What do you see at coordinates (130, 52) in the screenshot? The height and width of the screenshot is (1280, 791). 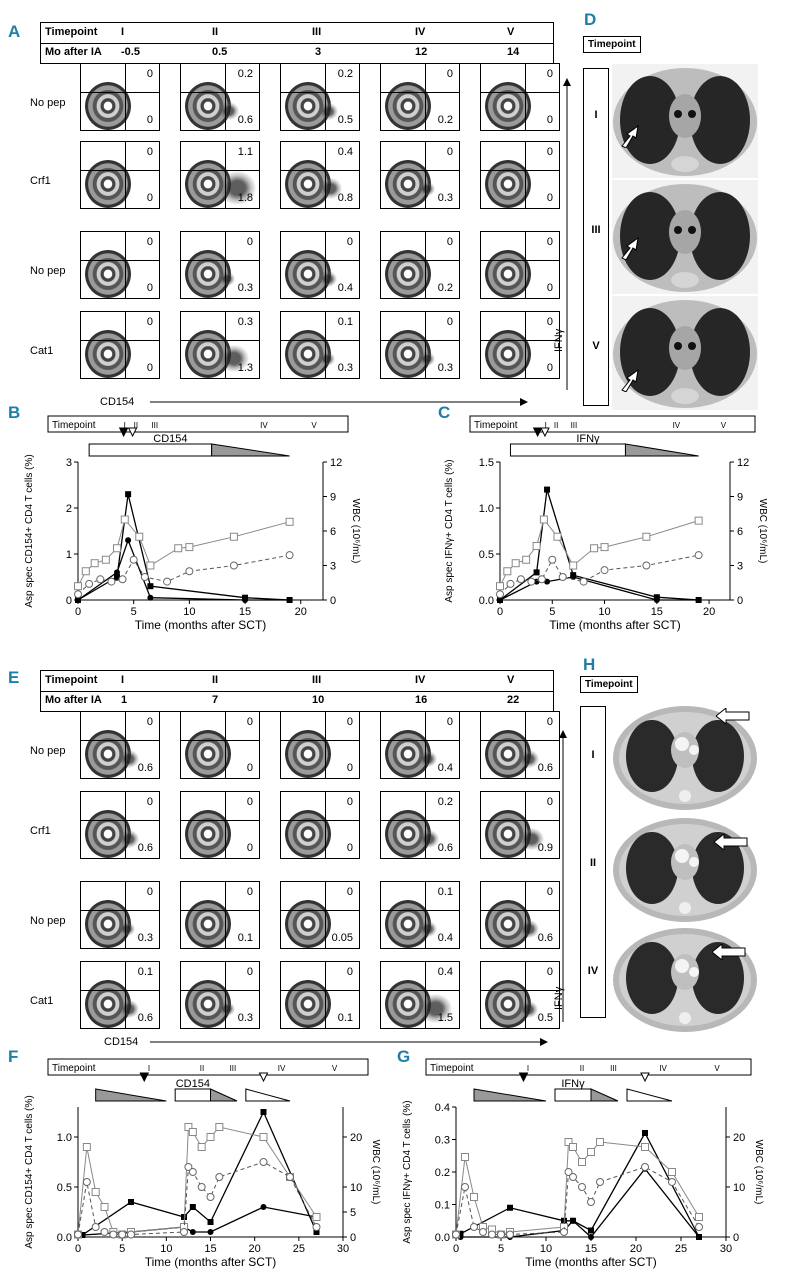 I see `month-1: -0.5` at bounding box center [130, 52].